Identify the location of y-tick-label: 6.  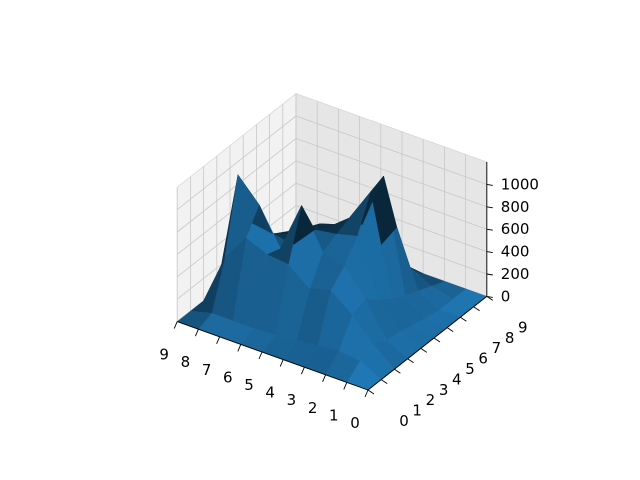
(483, 359).